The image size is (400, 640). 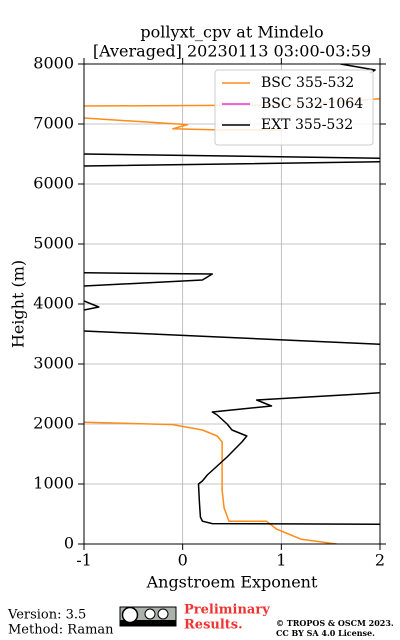 I want to click on method: Method: Raman, so click(x=61, y=630).